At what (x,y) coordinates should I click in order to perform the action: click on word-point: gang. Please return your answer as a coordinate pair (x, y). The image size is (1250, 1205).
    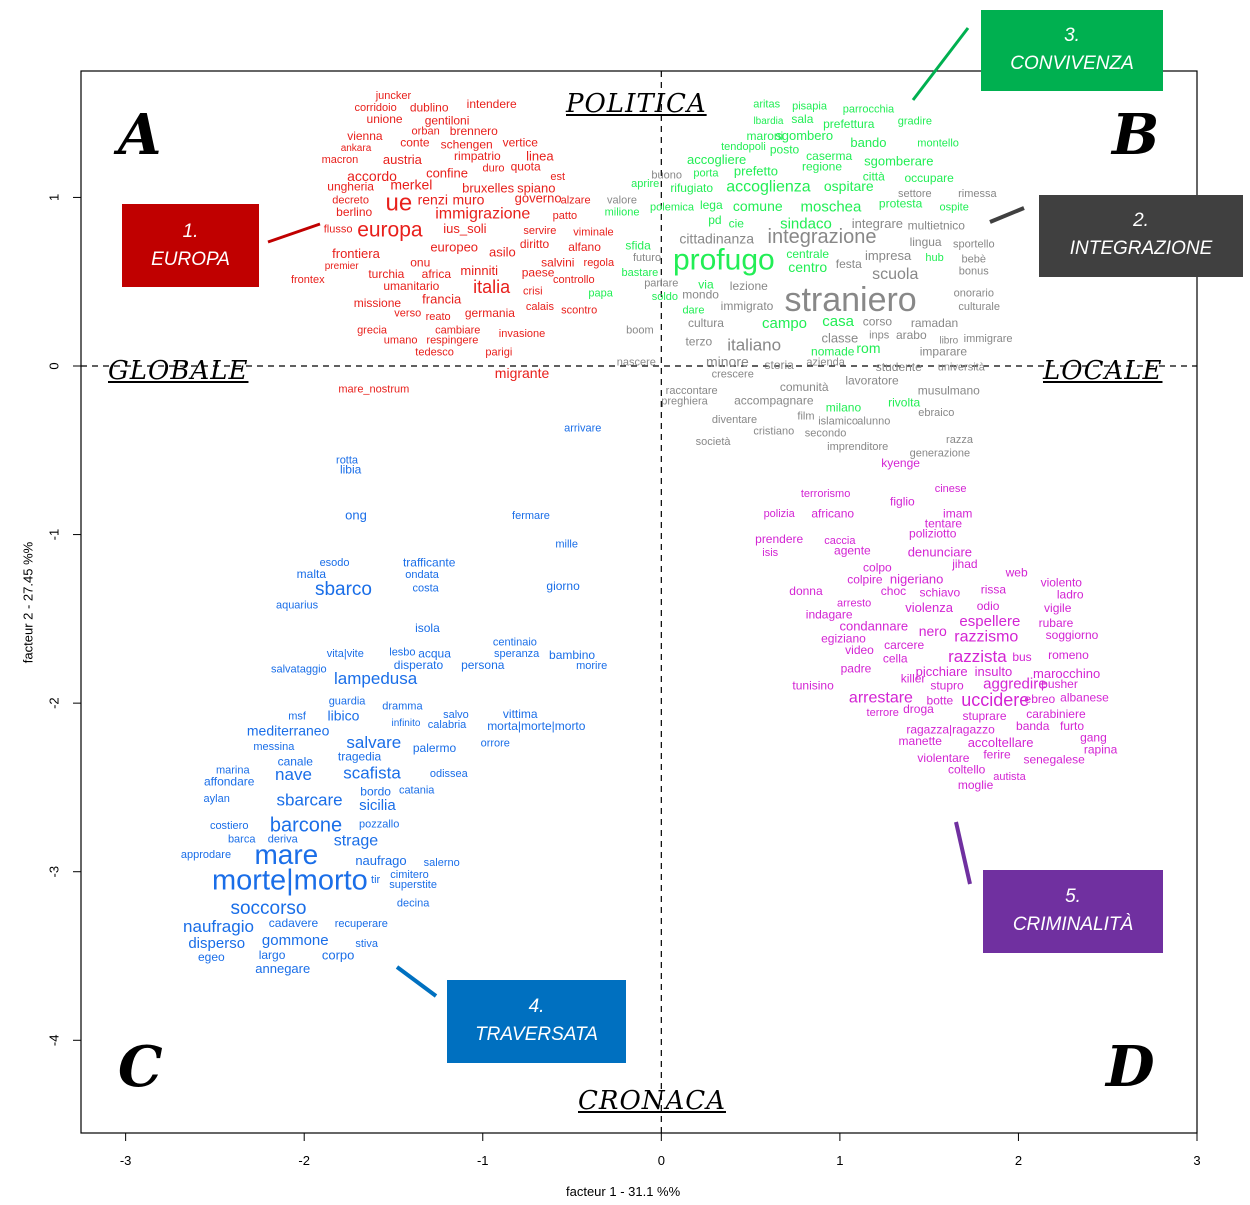
    Looking at the image, I should click on (1093, 738).